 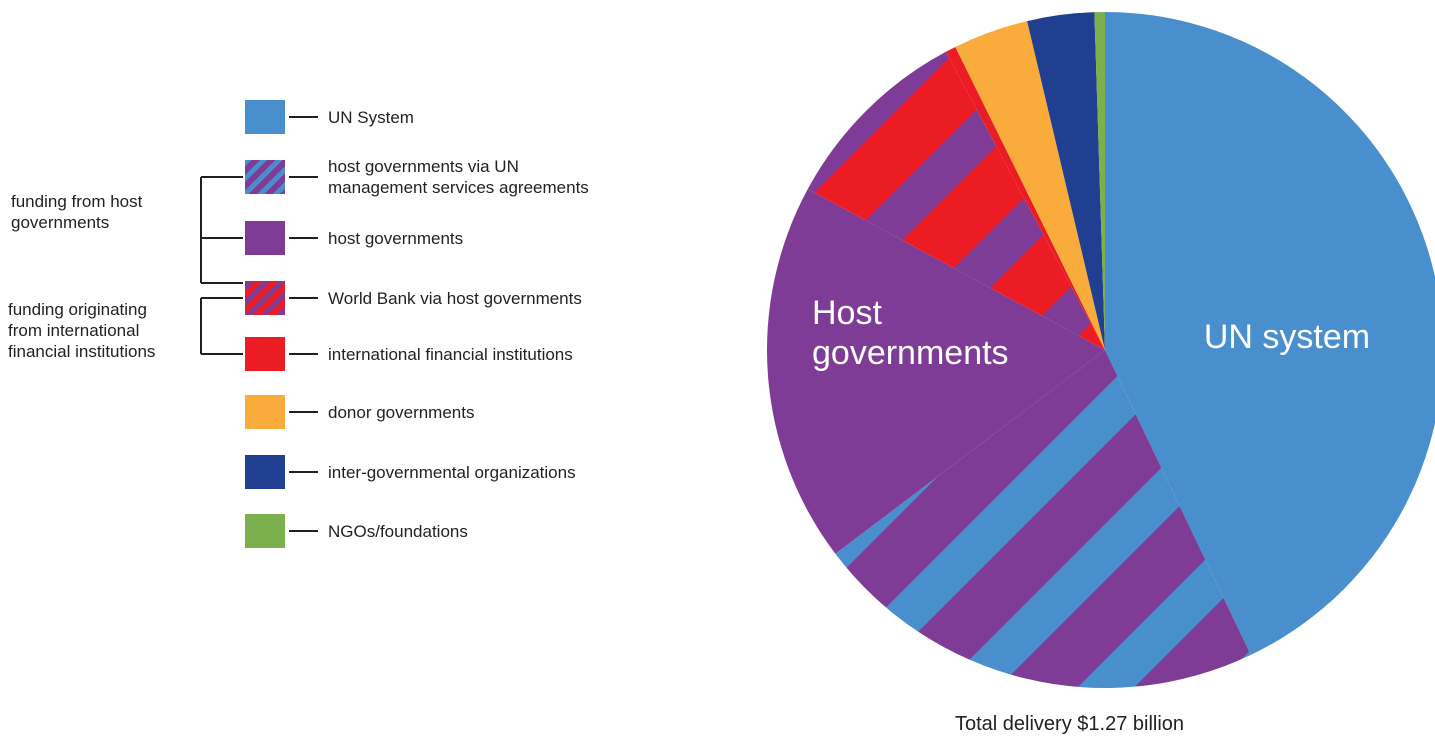 I want to click on group-label-0: funding from host governments, so click(x=76, y=212).